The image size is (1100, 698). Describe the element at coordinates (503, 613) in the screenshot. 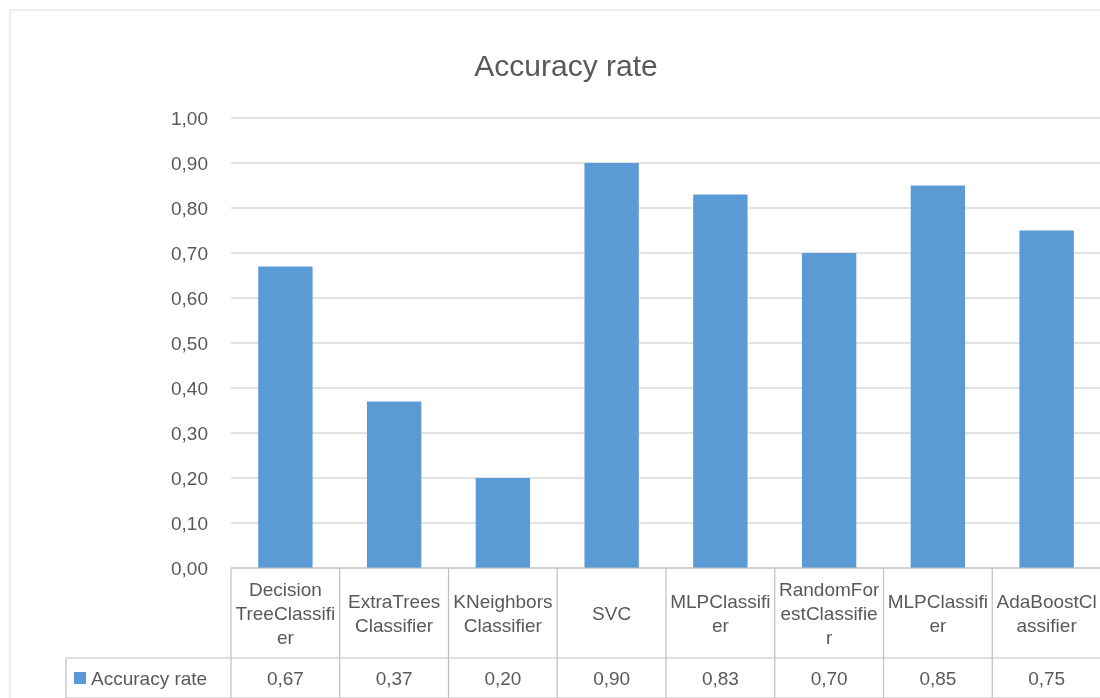

I see `x-tick-label: KNeighborsClassifier` at that location.